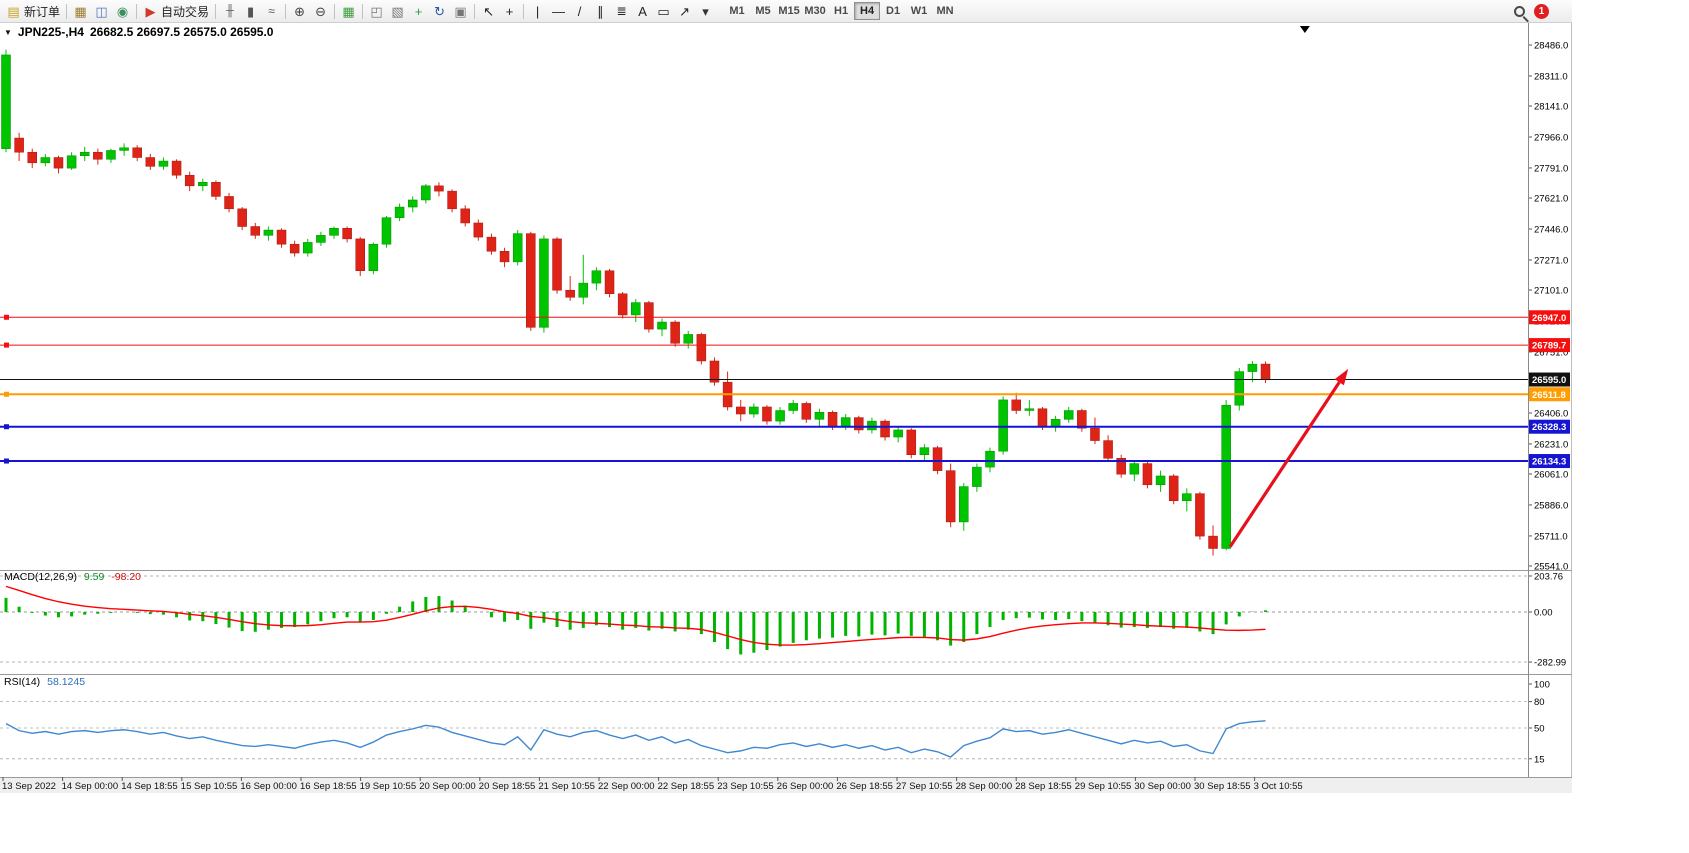  What do you see at coordinates (460, 11) in the screenshot?
I see `chart-shift-button: ▣` at bounding box center [460, 11].